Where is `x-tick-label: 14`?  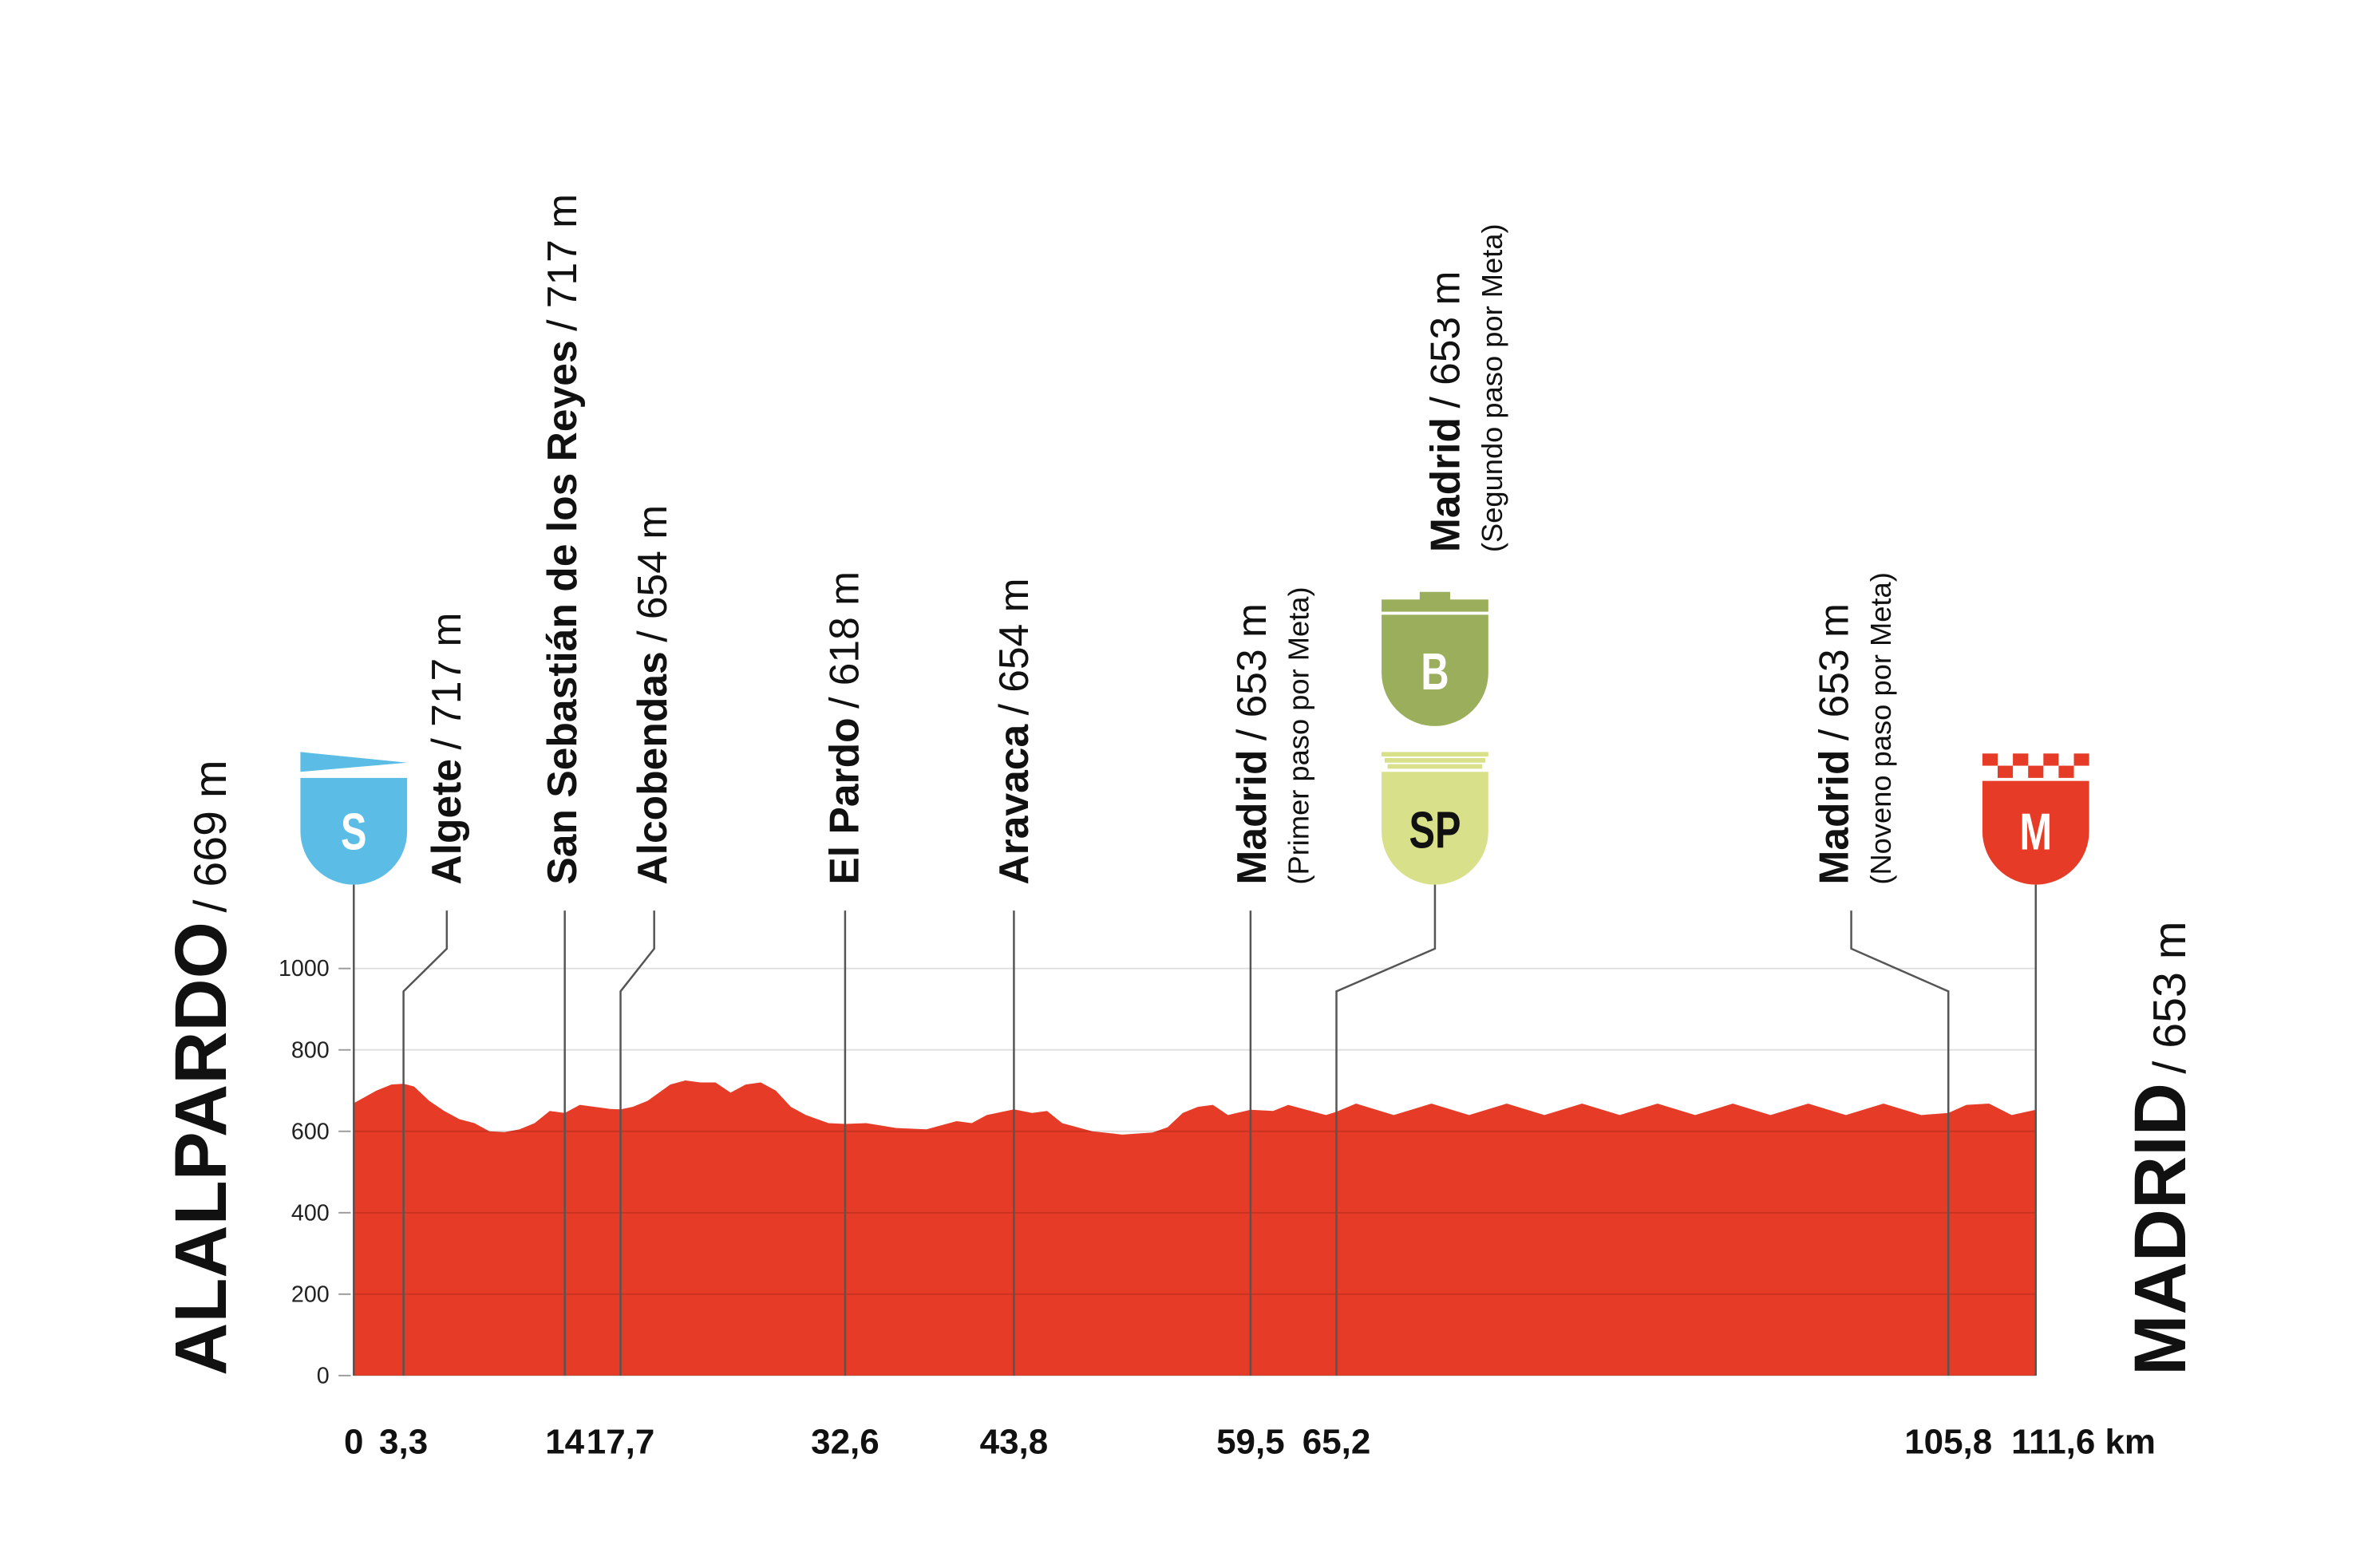 x-tick-label: 14 is located at coordinates (564, 1441).